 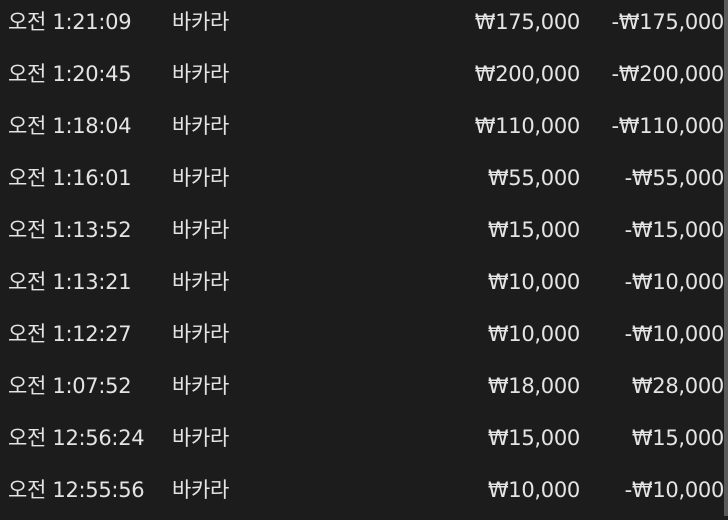 I want to click on result-amount: -₩15,000, so click(x=674, y=230).